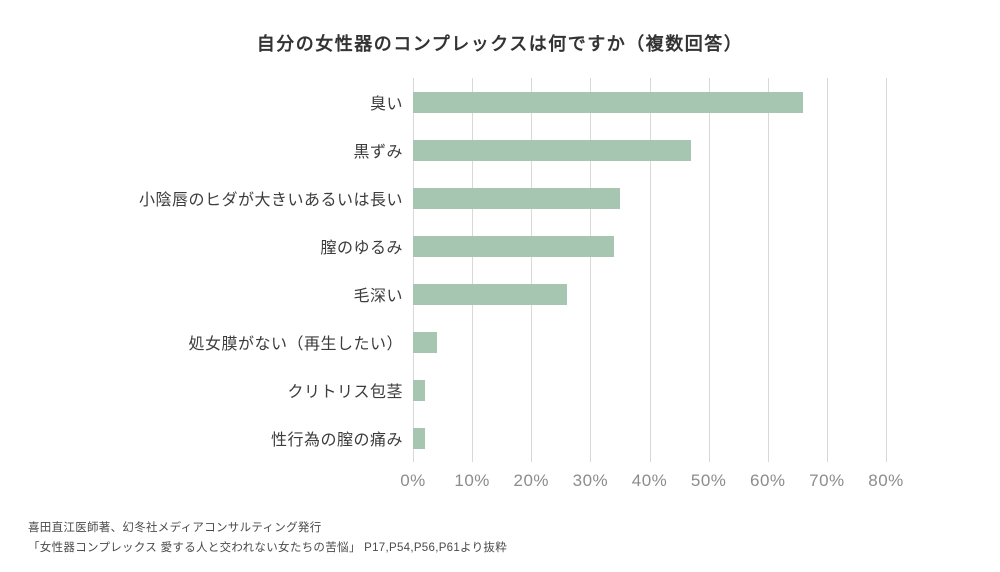 The width and height of the screenshot is (1000, 572). What do you see at coordinates (413, 480) in the screenshot?
I see `x-tick-label: 0%` at bounding box center [413, 480].